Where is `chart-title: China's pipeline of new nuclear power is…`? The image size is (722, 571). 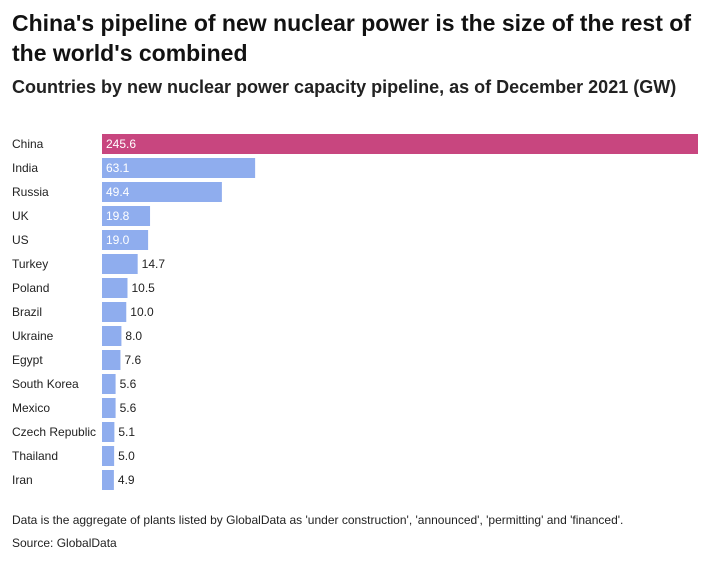 chart-title: China's pipeline of new nuclear power is… is located at coordinates (351, 38).